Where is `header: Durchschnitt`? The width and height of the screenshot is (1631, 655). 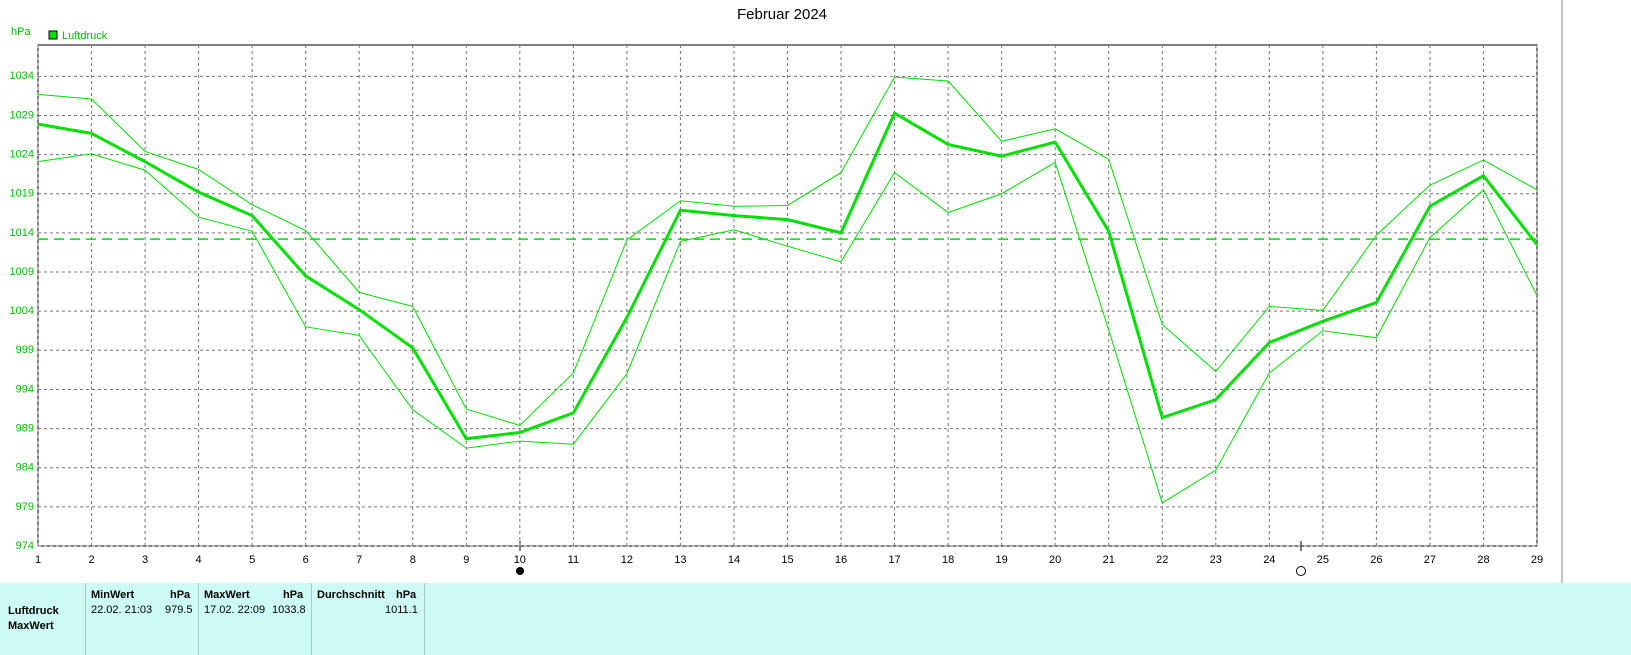 header: Durchschnitt is located at coordinates (351, 595).